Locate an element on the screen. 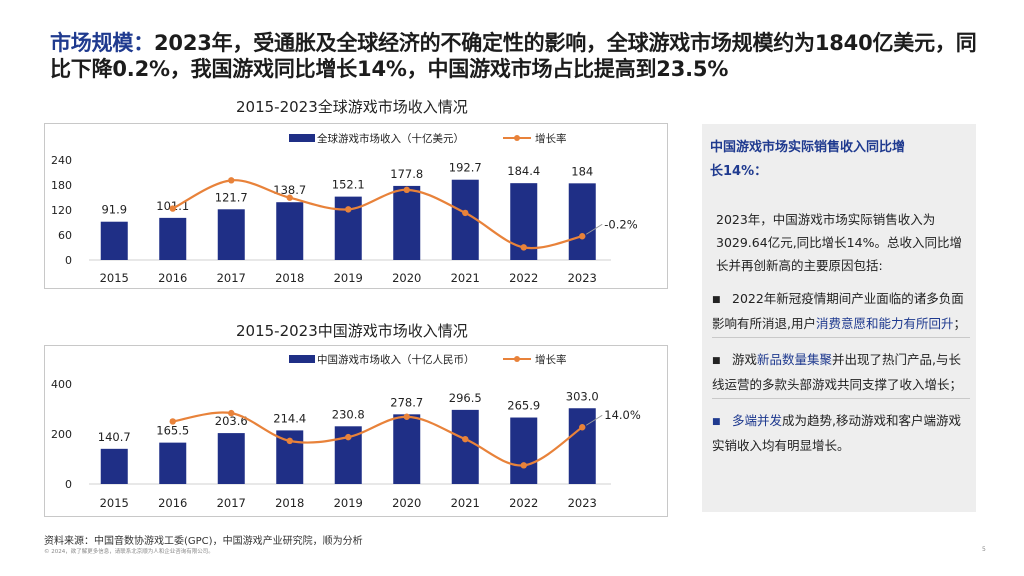 The image size is (1024, 576). bar-value-label: 278.7 is located at coordinates (406, 402).